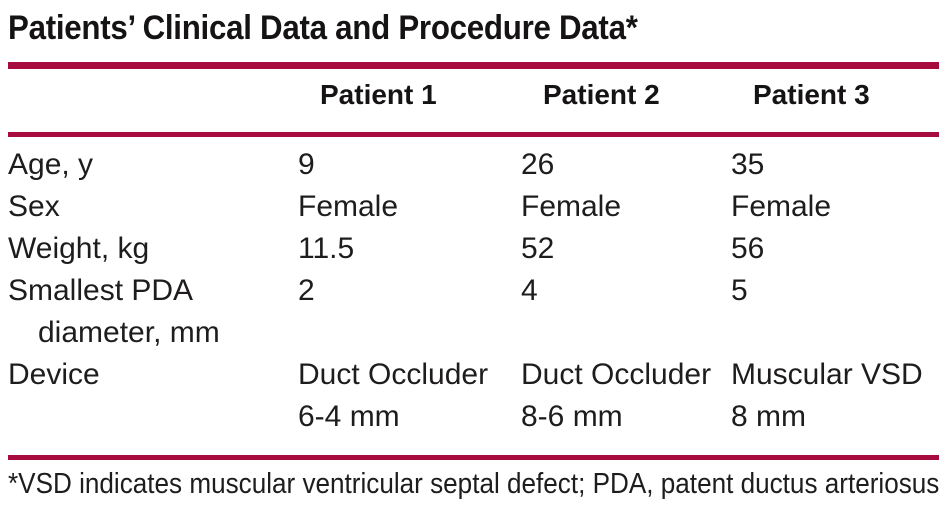  Describe the element at coordinates (409, 165) in the screenshot. I see `cell-age-patient-1: 9` at that location.